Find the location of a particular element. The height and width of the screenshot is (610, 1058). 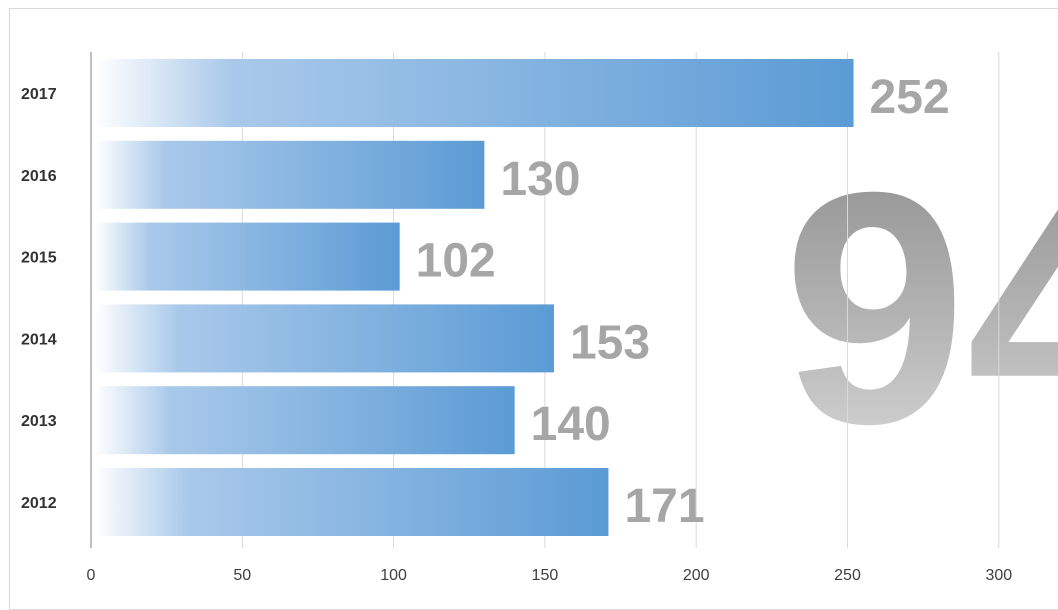

y-tick-label: 2017 is located at coordinates (39, 94).